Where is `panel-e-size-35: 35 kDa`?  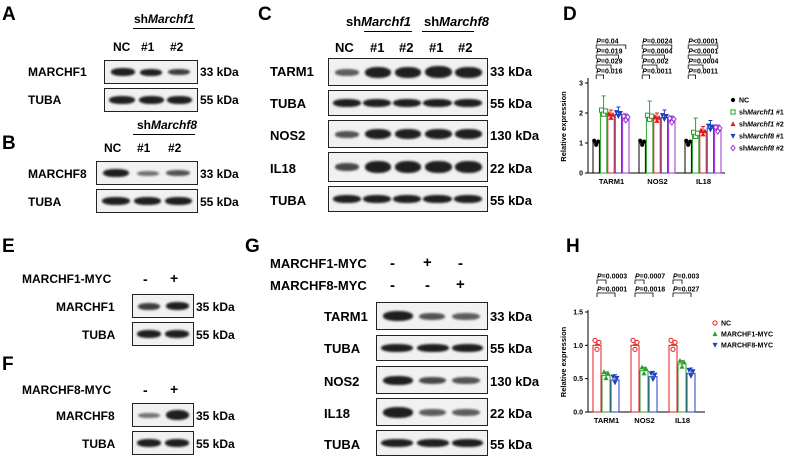 panel-e-size-35: 35 kDa is located at coordinates (215, 307).